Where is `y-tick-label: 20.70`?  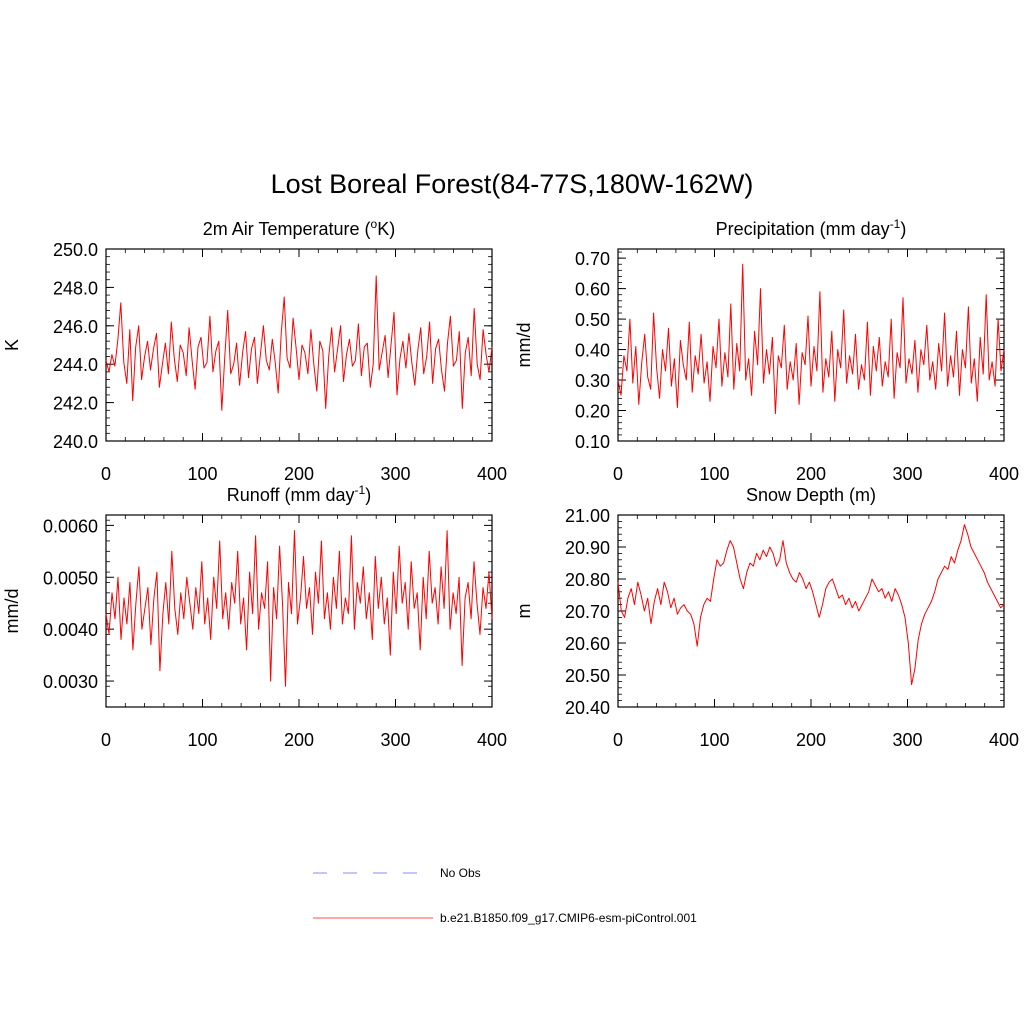
y-tick-label: 20.70 is located at coordinates (587, 612).